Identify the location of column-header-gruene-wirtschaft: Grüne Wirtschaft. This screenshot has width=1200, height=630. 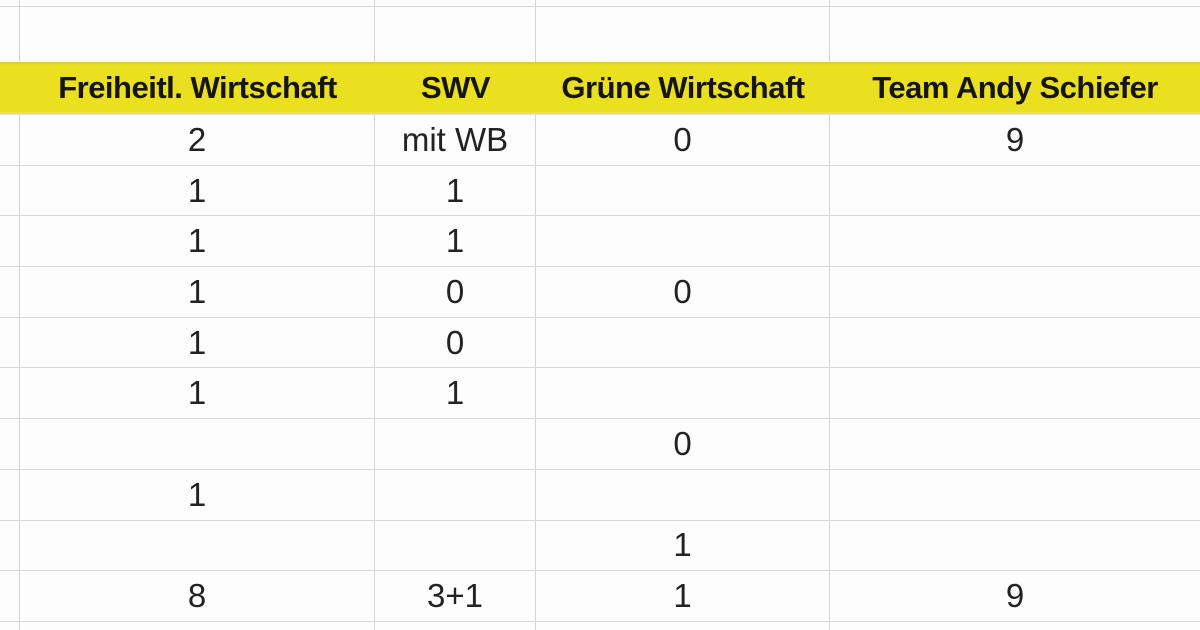
(683, 87).